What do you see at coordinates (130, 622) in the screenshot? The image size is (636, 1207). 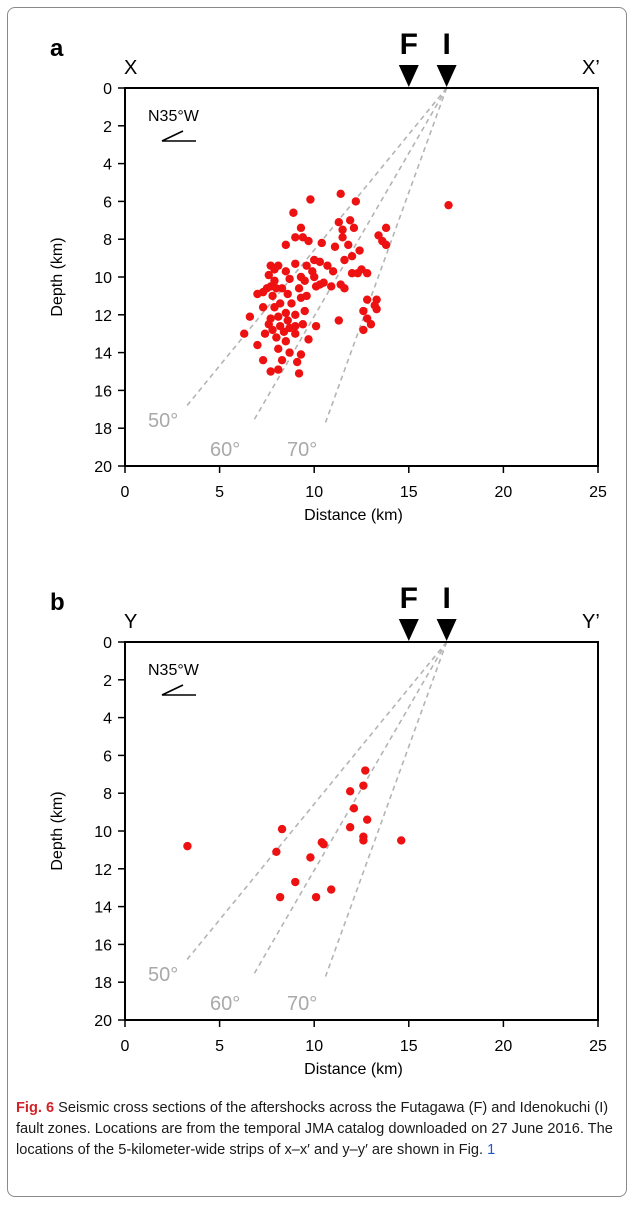 I see `section-start-label: Y` at bounding box center [130, 622].